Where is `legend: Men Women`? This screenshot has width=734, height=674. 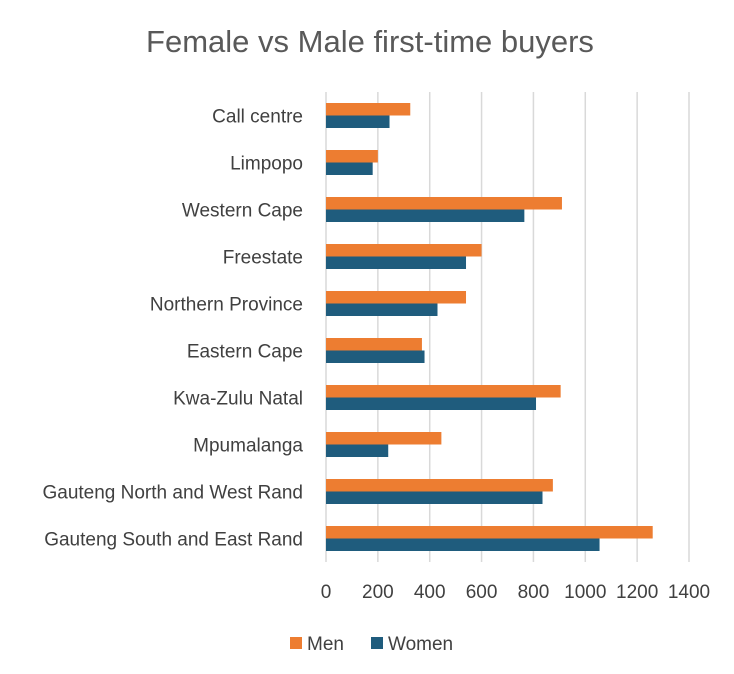 legend: Men Women is located at coordinates (371, 644).